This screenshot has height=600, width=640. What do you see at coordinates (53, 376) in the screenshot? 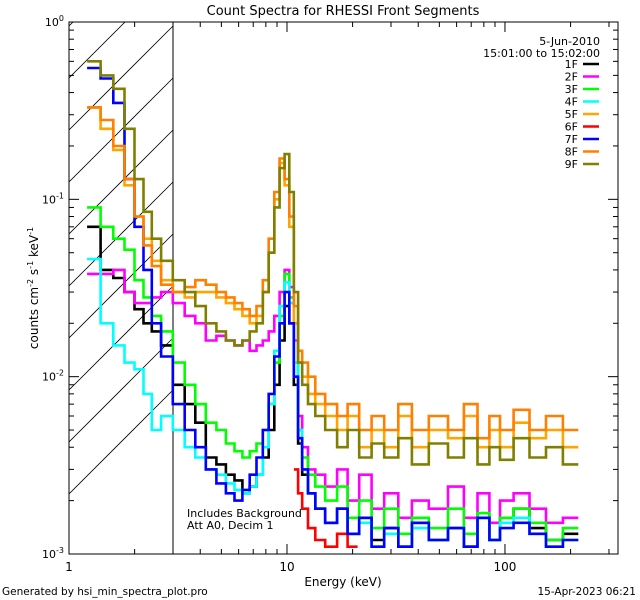
I see `y-tick-label: 10⁻²` at bounding box center [53, 376].